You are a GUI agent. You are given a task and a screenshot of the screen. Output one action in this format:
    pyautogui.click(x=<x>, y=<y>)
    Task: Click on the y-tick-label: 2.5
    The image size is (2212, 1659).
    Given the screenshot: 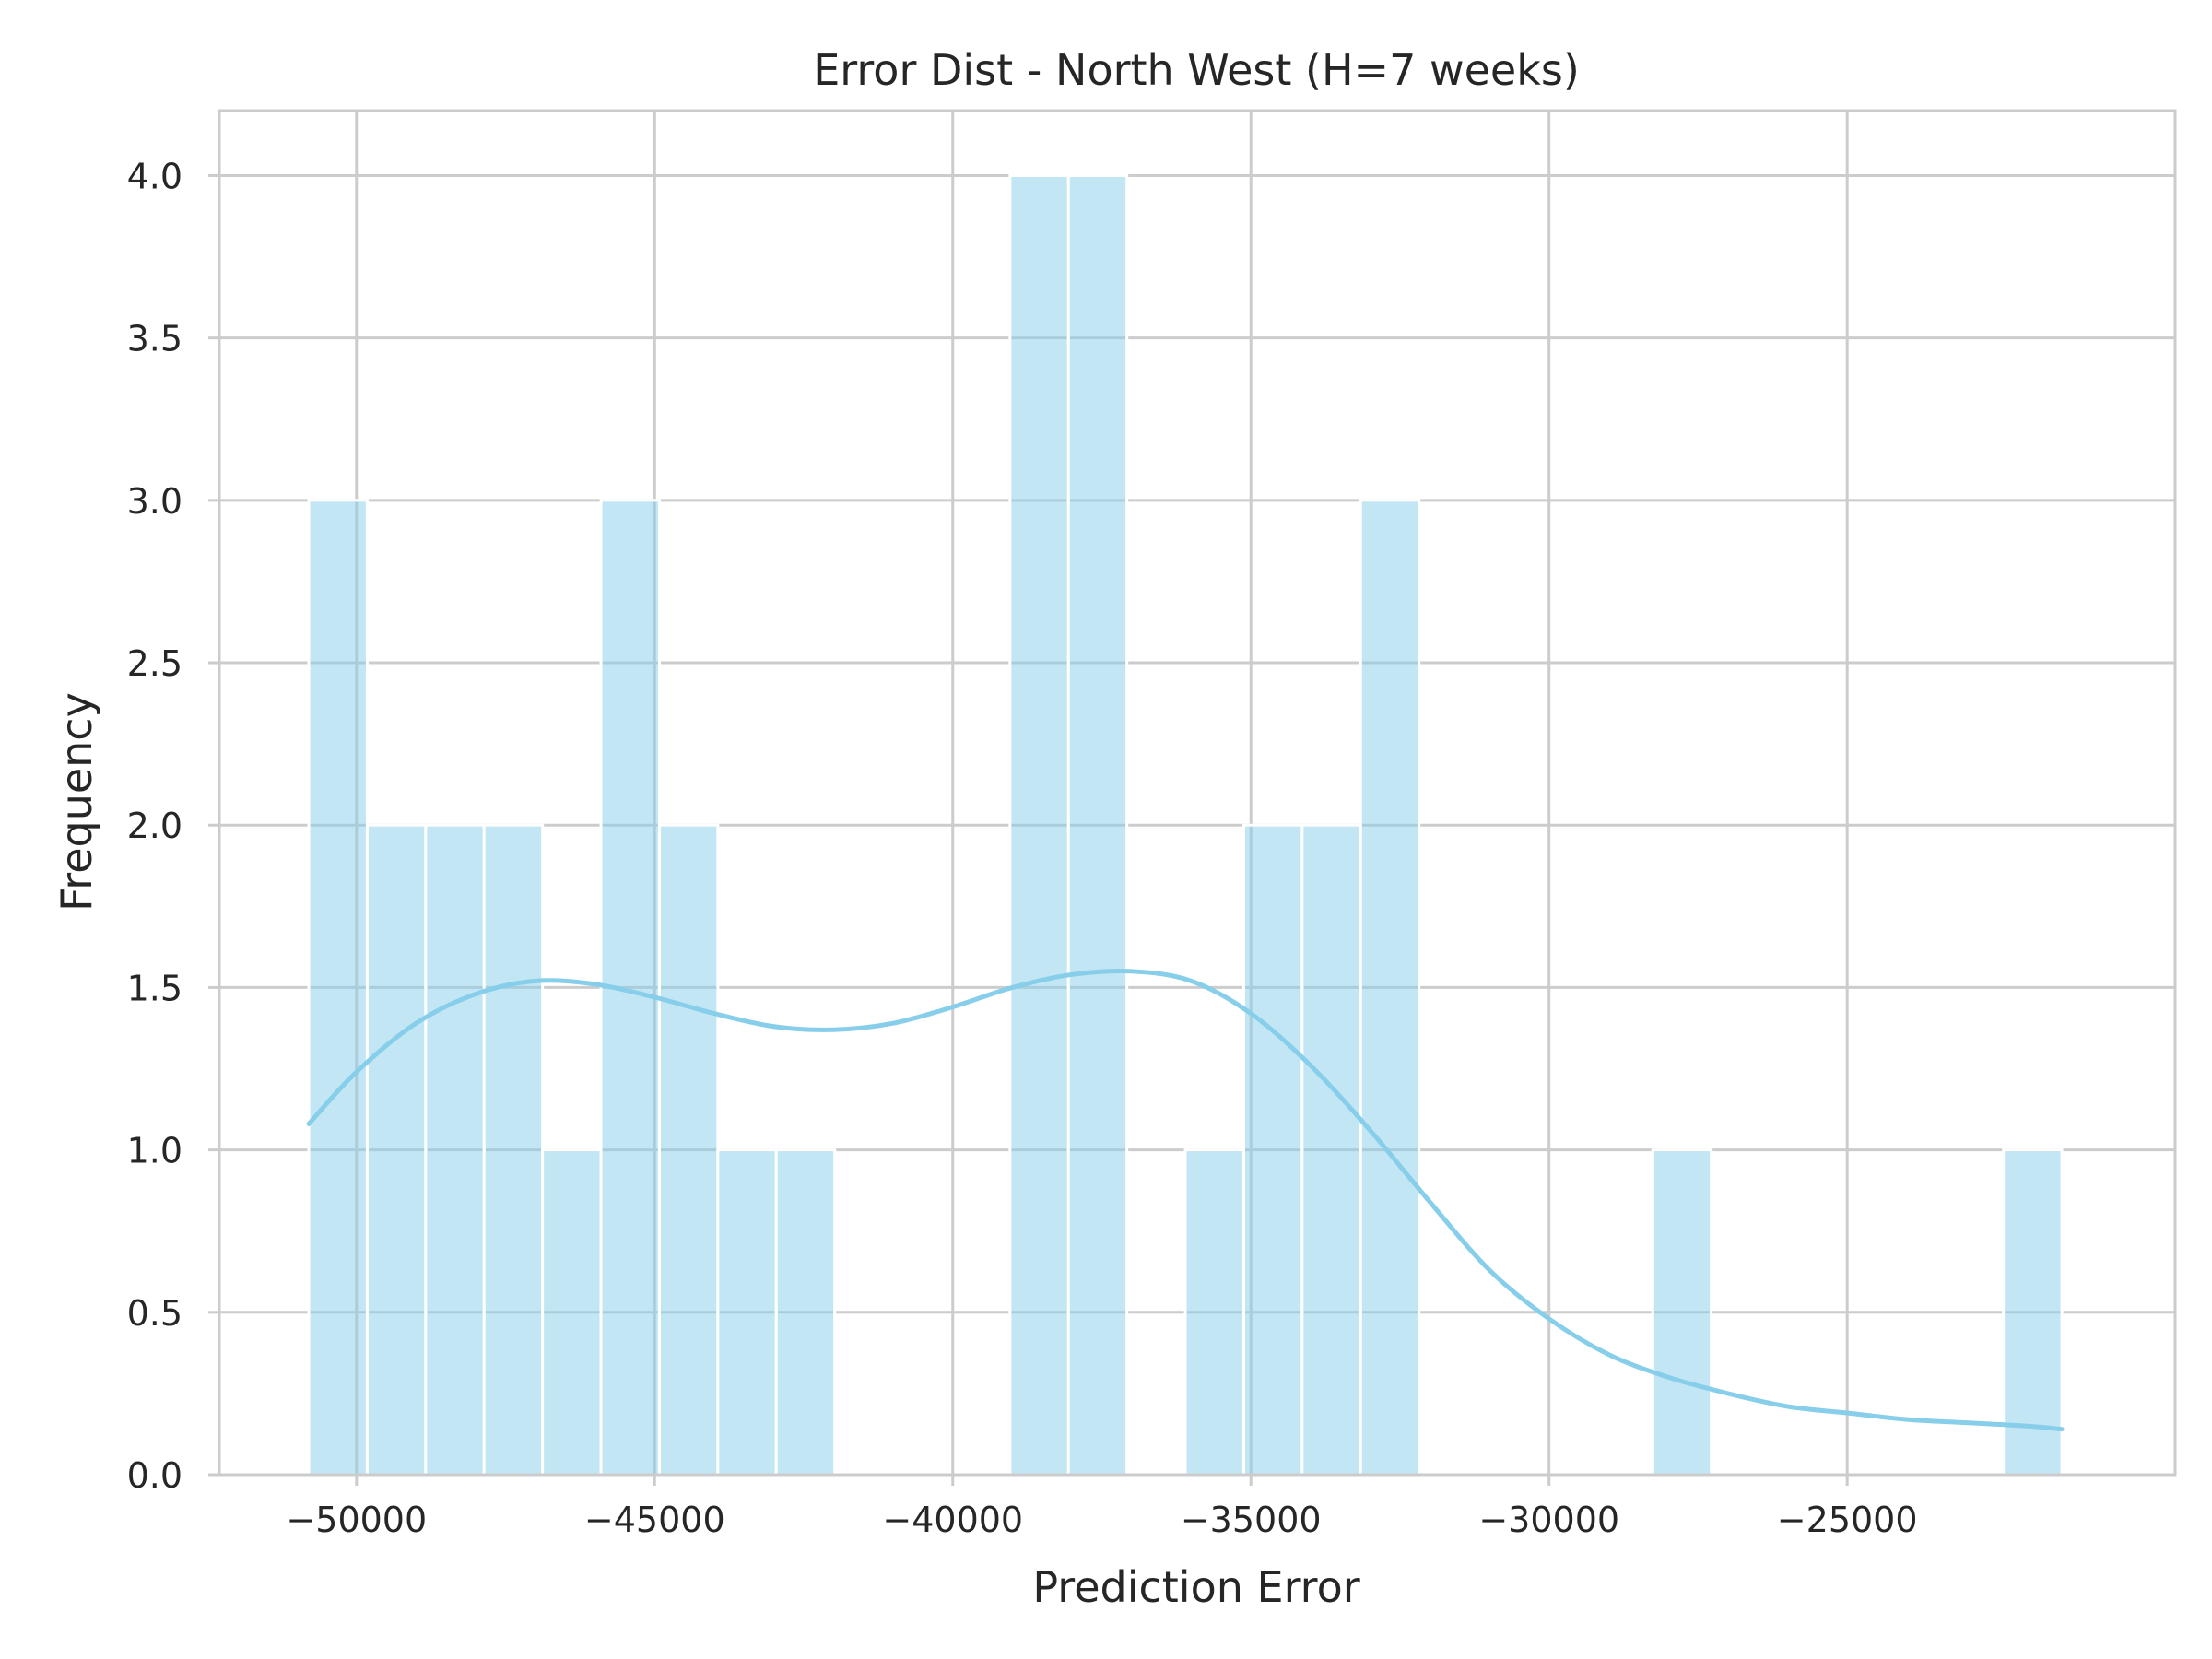 What is the action you would take?
    pyautogui.click(x=154, y=663)
    